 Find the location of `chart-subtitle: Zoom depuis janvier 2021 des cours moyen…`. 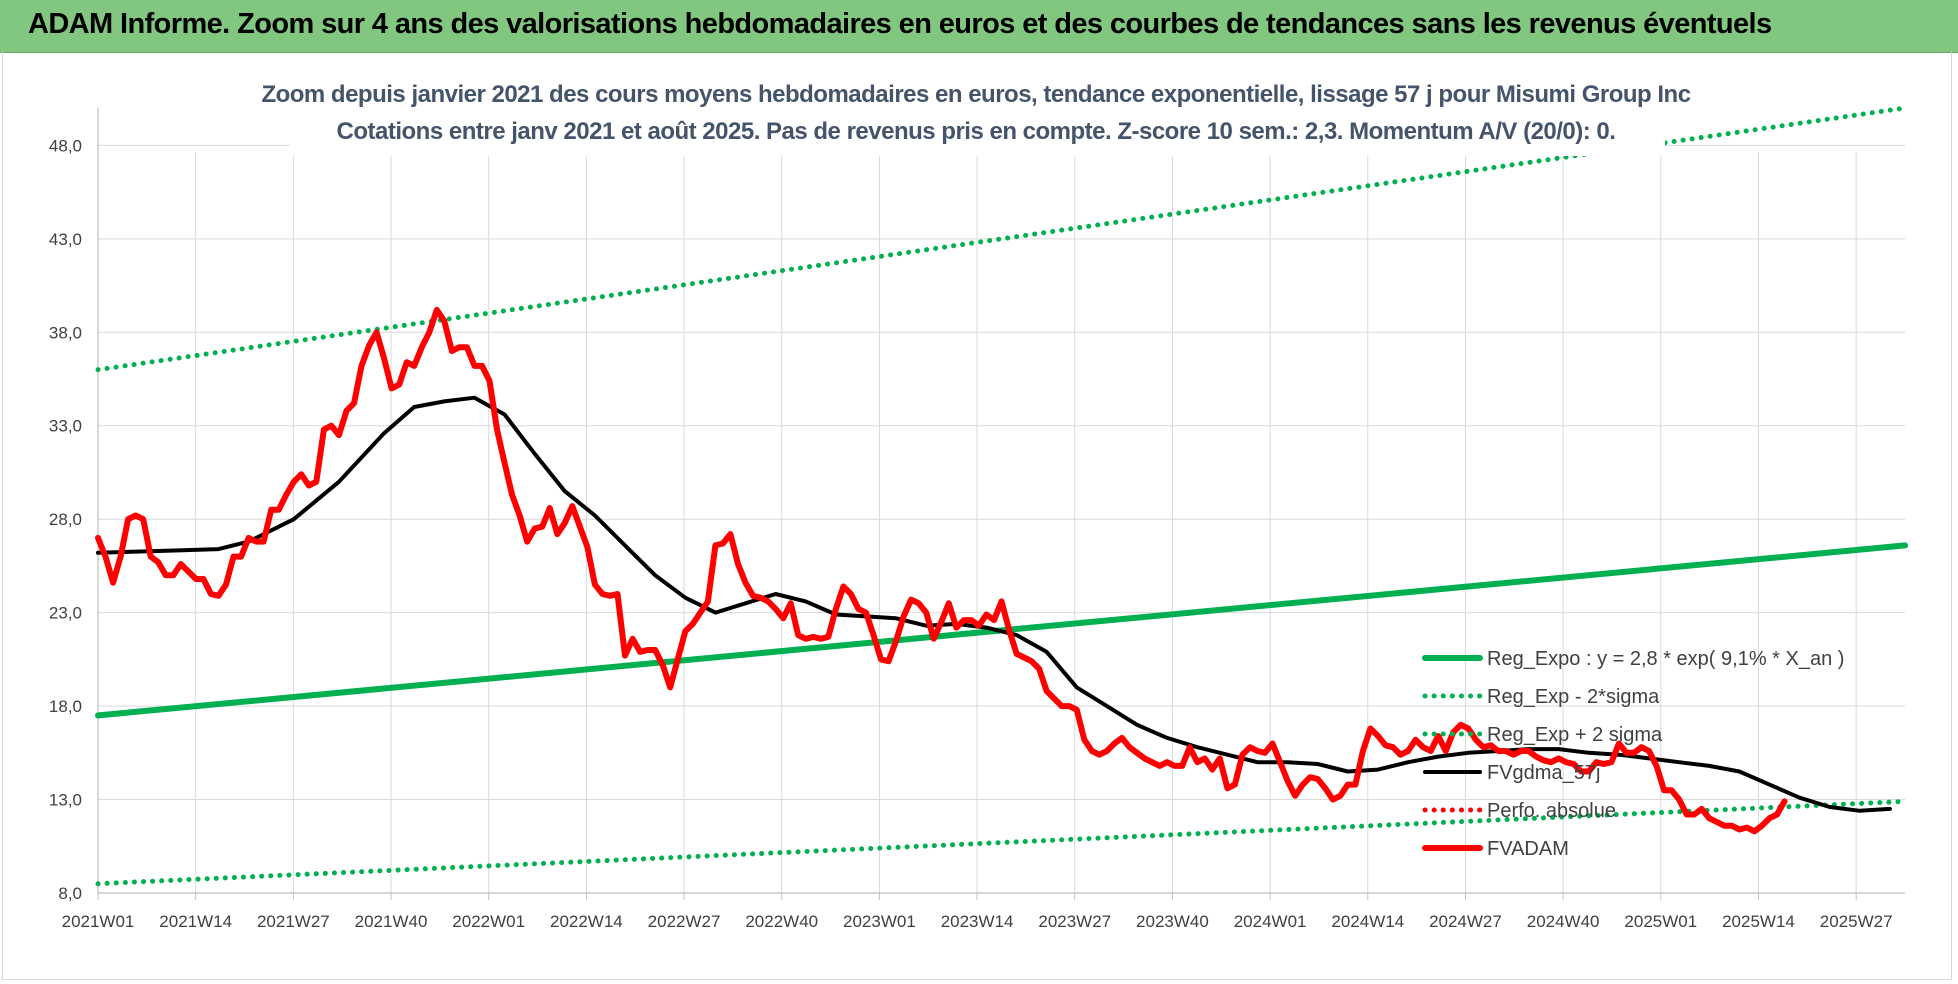

chart-subtitle: Zoom depuis janvier 2021 des cours moyen… is located at coordinates (976, 114).